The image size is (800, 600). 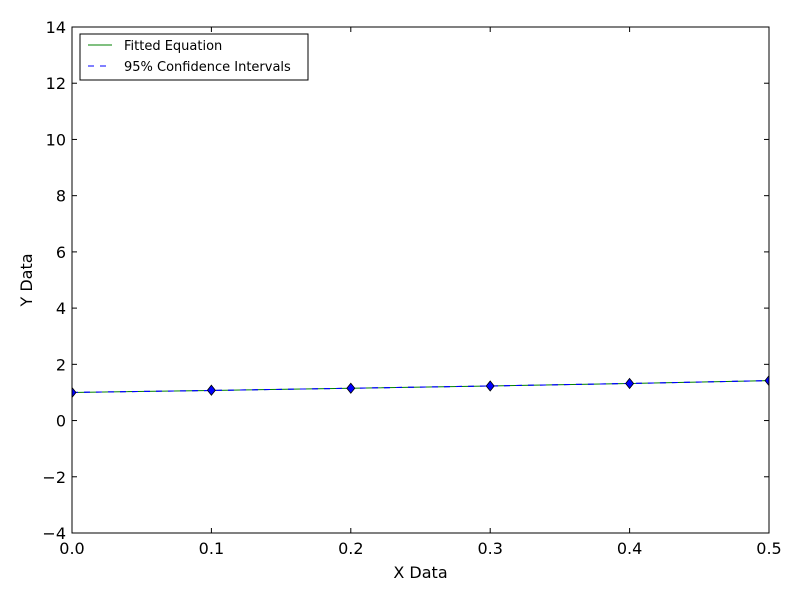 What do you see at coordinates (71, 548) in the screenshot?
I see `x-tick-label: 0.0` at bounding box center [71, 548].